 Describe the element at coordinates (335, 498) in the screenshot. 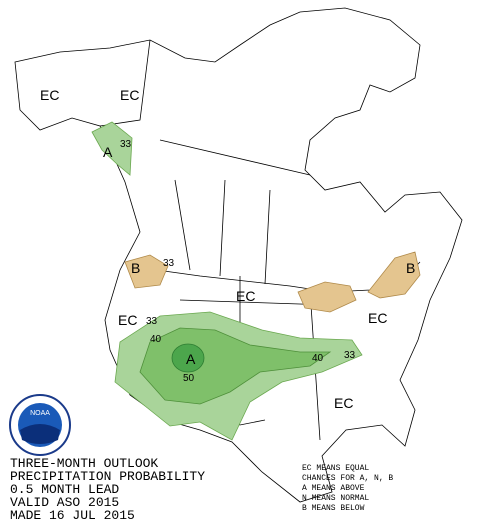

I see `legend-line: N MEANS NORMAL` at that location.